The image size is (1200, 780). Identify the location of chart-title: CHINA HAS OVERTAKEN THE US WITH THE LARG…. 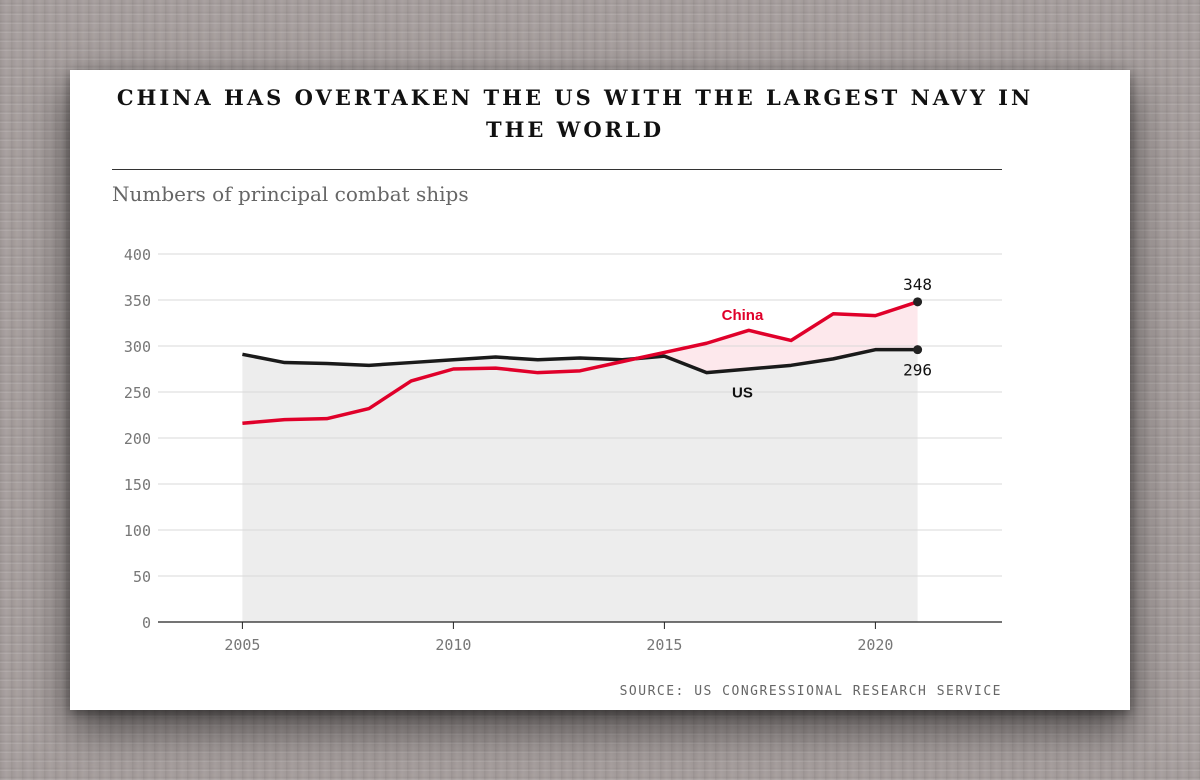
(575, 113).